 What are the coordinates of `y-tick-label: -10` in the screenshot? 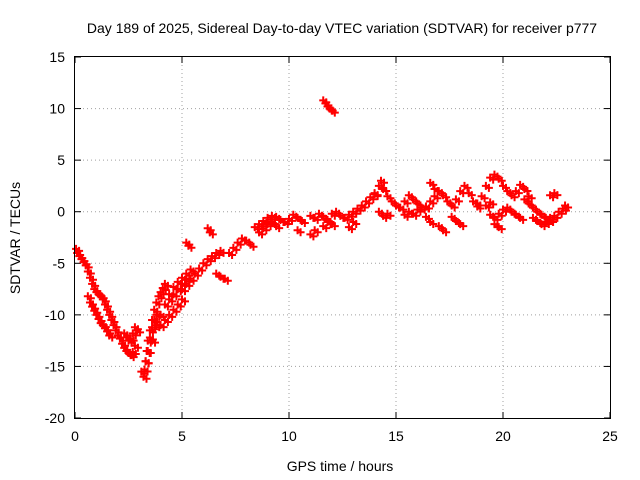 It's located at (55, 315).